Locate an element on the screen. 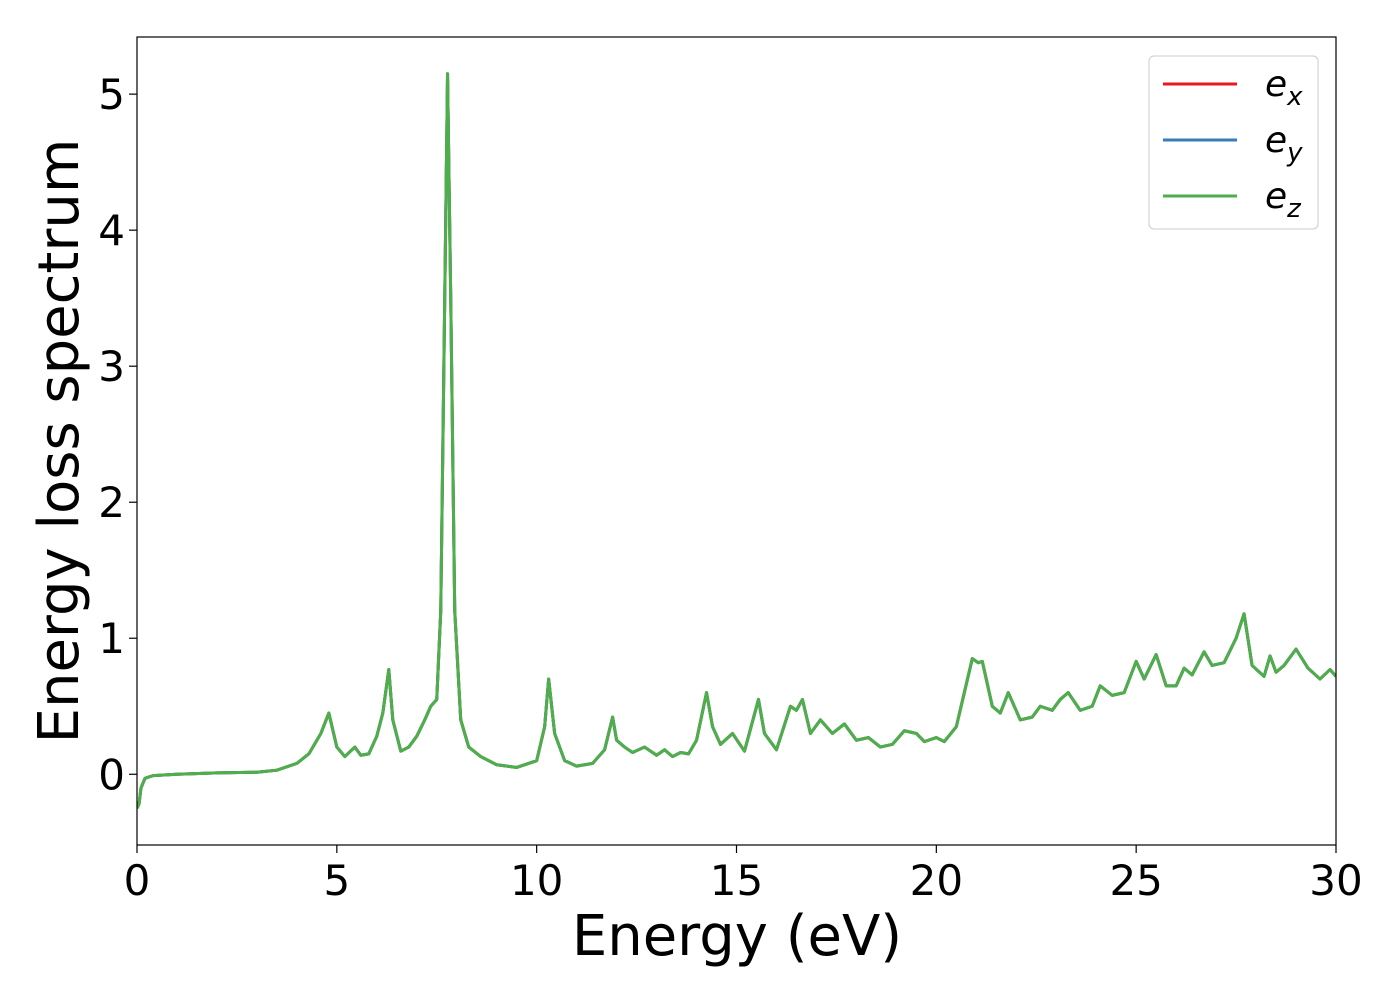 Image resolution: width=1400 pixels, height=1000 pixels. x-tick-label: 5 is located at coordinates (336, 880).